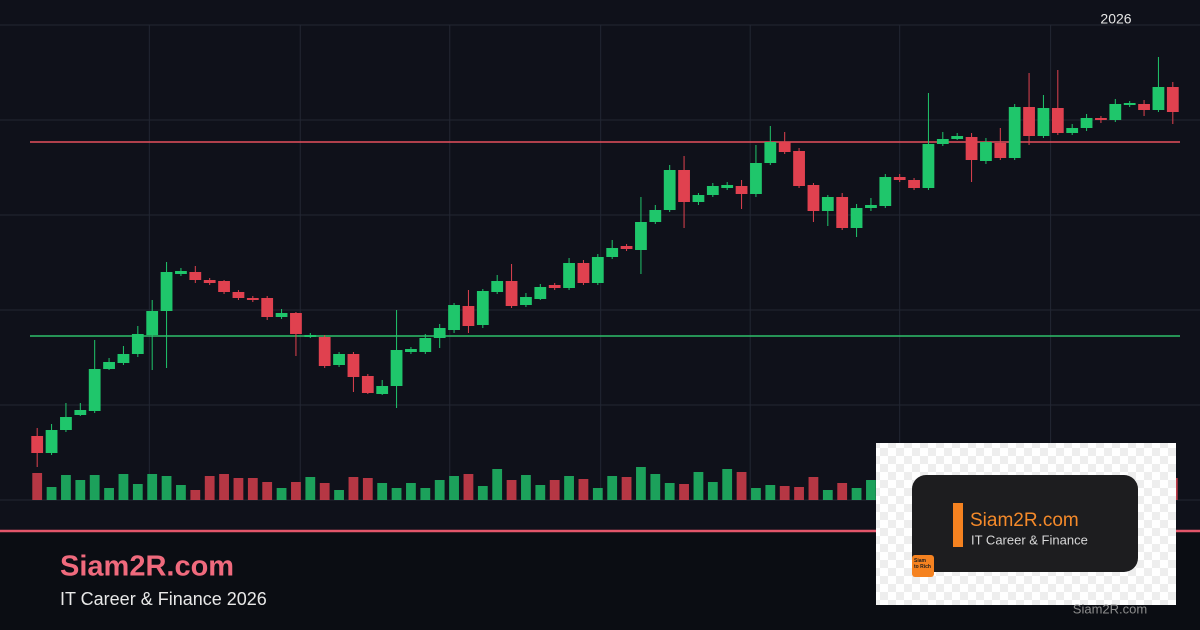 The image size is (1200, 630). I want to click on logo-badge, so click(923, 566).